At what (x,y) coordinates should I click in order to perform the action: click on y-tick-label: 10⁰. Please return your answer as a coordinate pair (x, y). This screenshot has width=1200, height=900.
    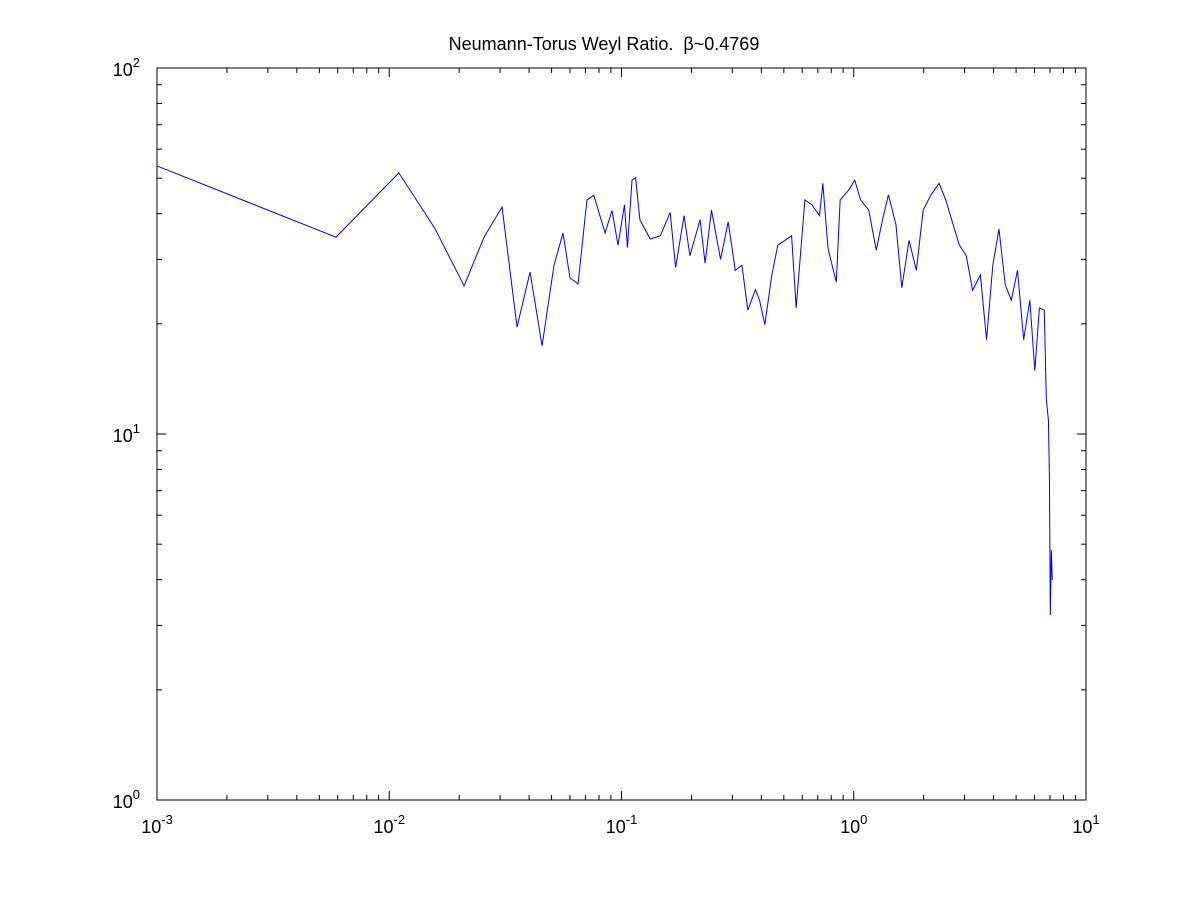
    Looking at the image, I should click on (126, 799).